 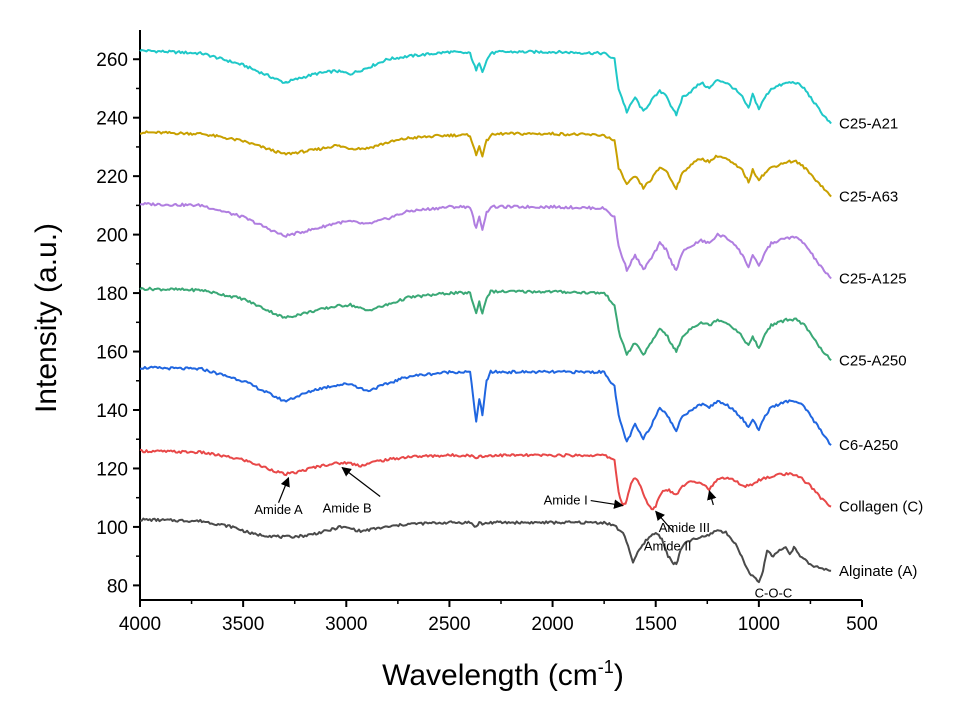 I want to click on x-tick-label: 2000, so click(x=552, y=624).